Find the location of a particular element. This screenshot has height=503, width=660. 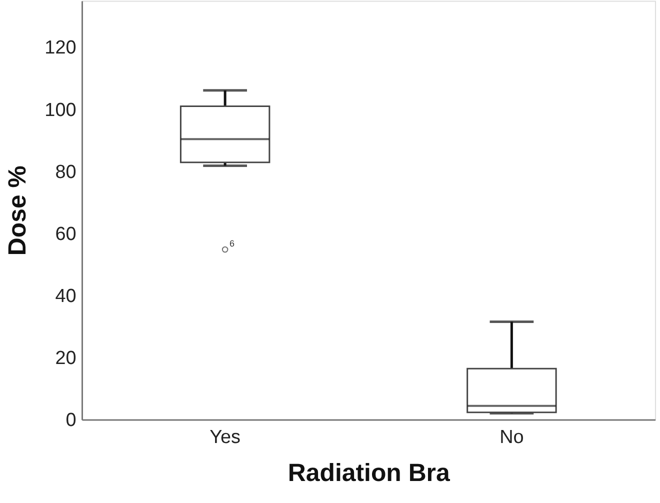

y-tick-label: 80 is located at coordinates (65, 172).